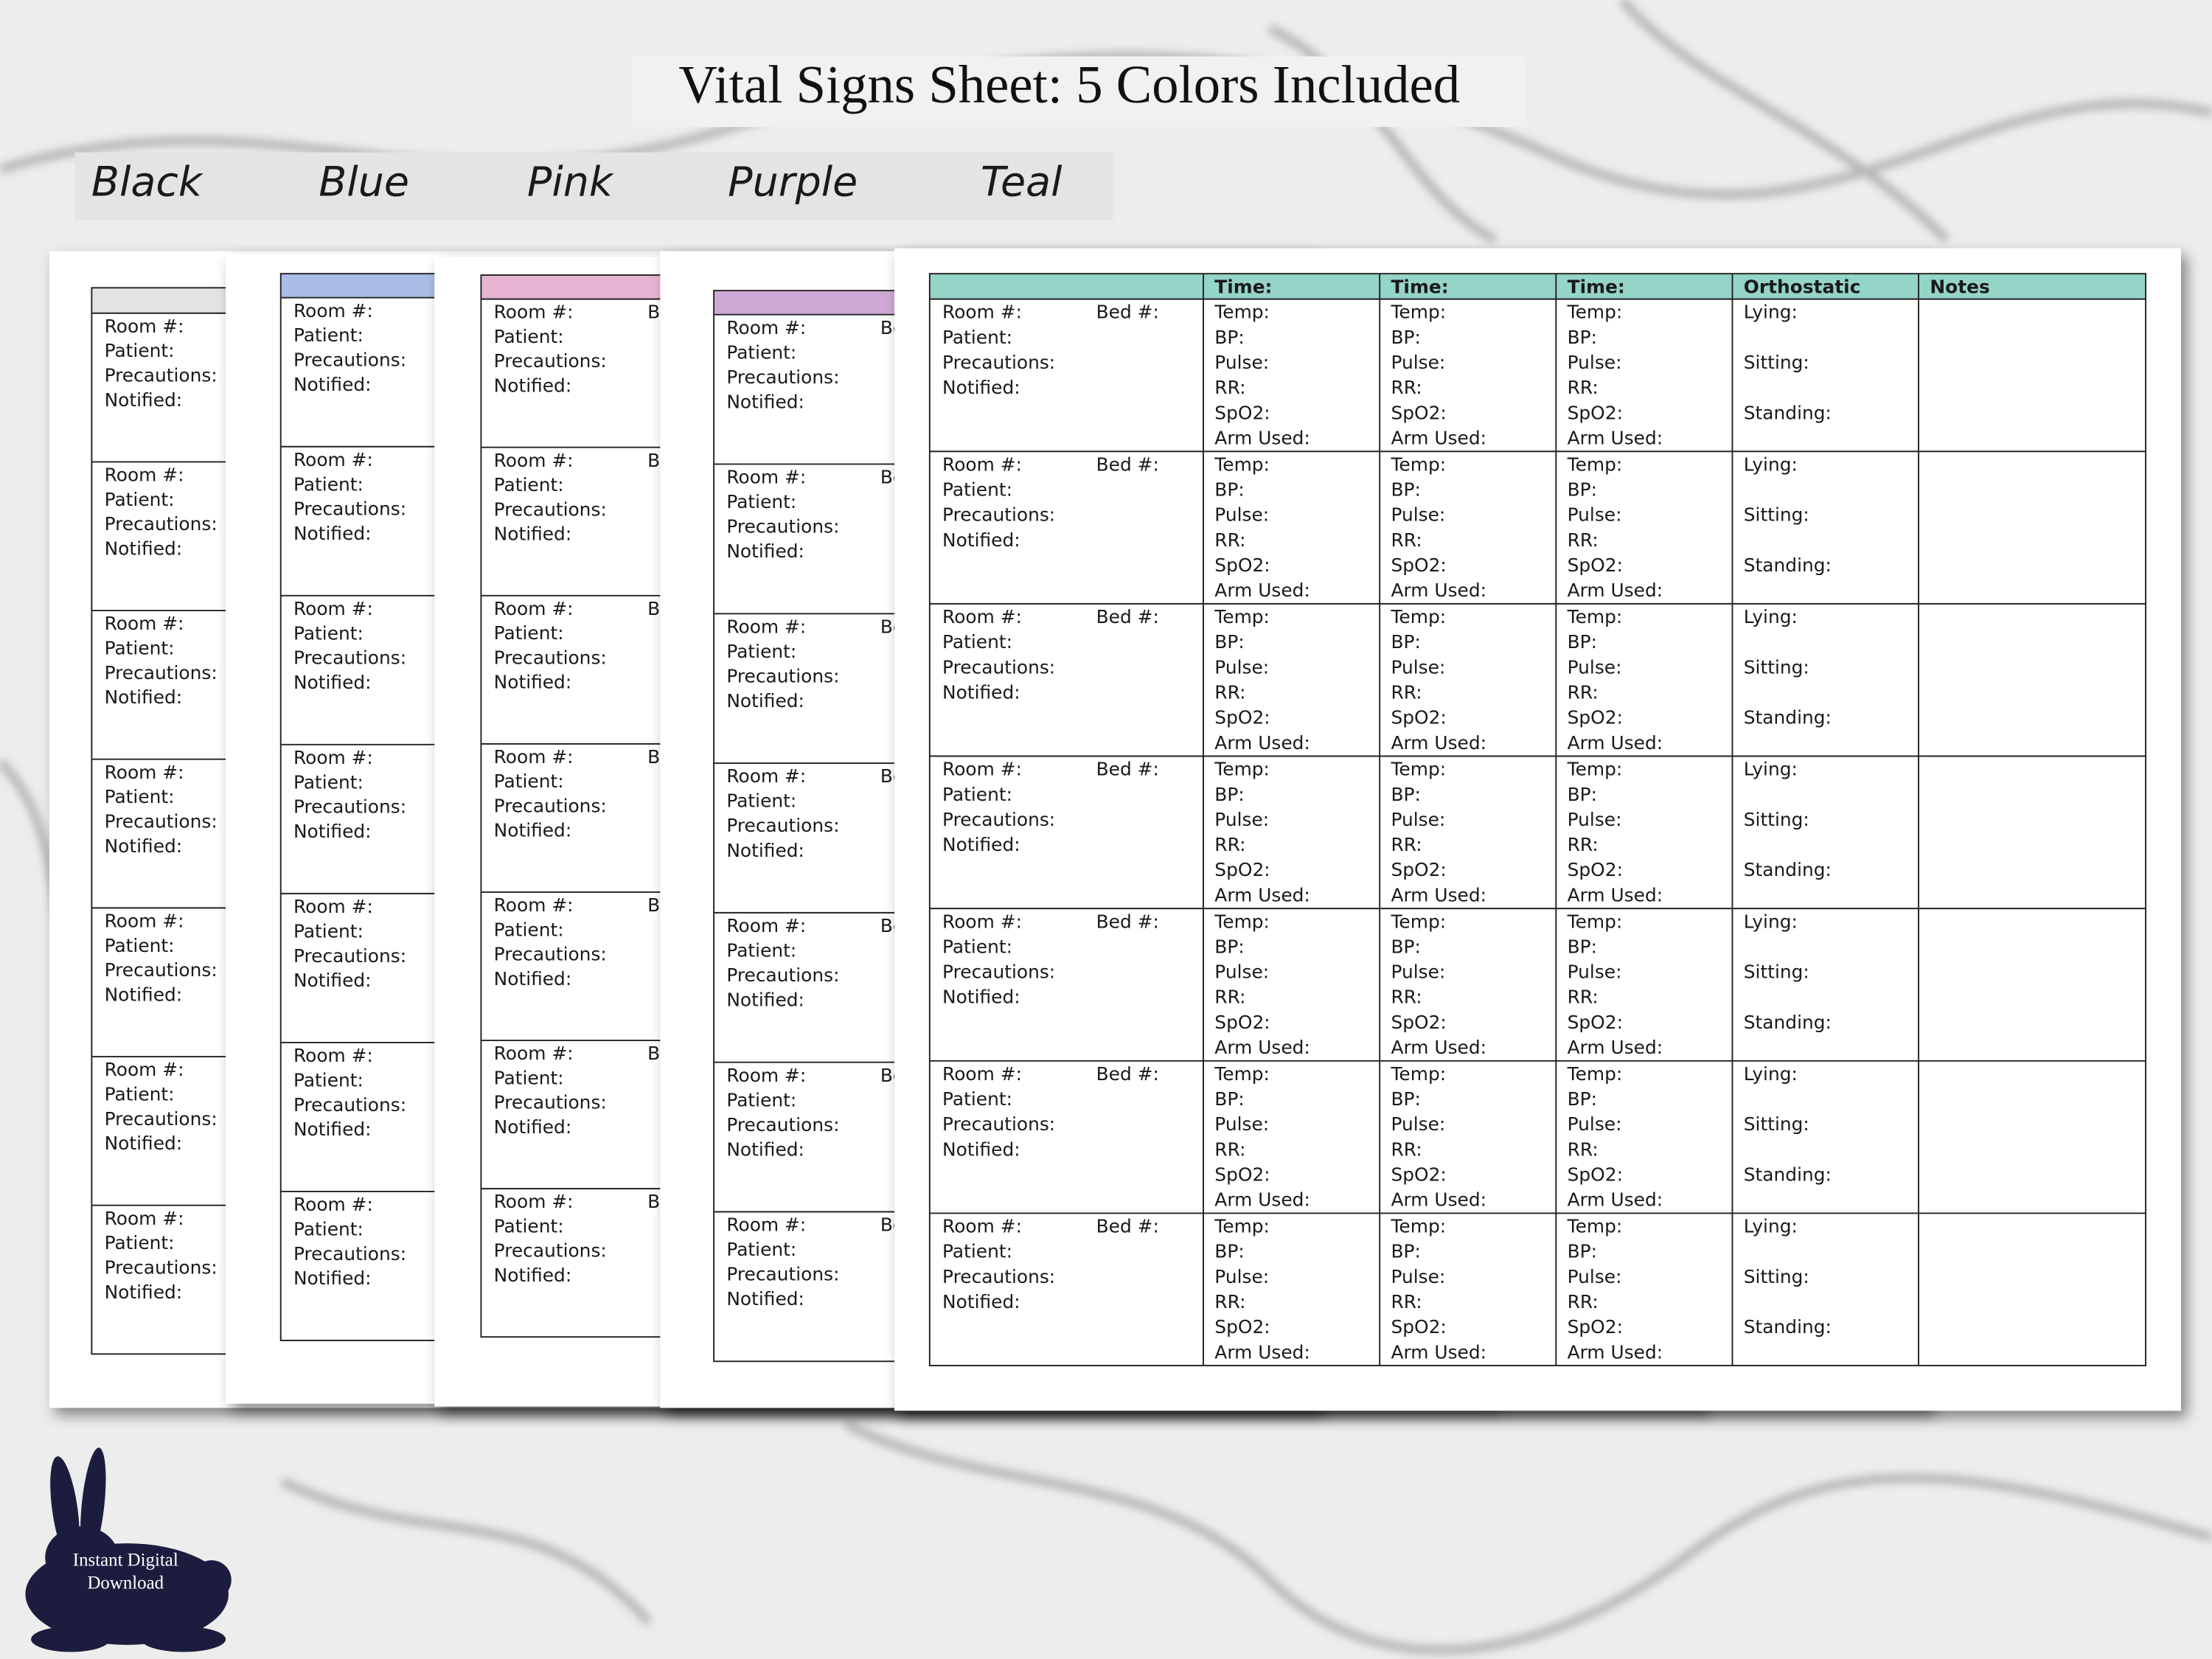 The width and height of the screenshot is (2212, 1659). Describe the element at coordinates (1127, 1074) in the screenshot. I see `bed-field: Bed #:` at that location.